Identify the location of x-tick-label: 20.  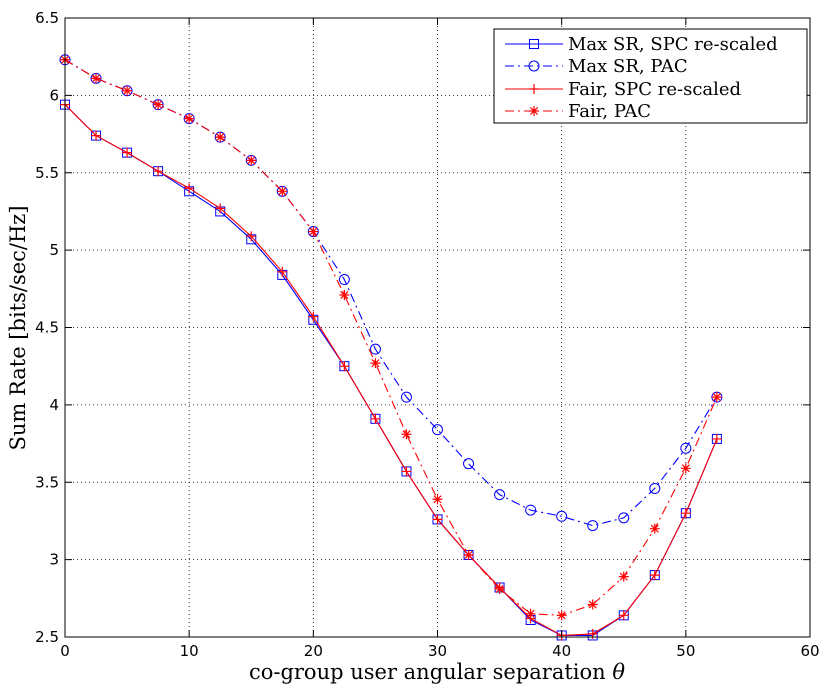
(313, 651).